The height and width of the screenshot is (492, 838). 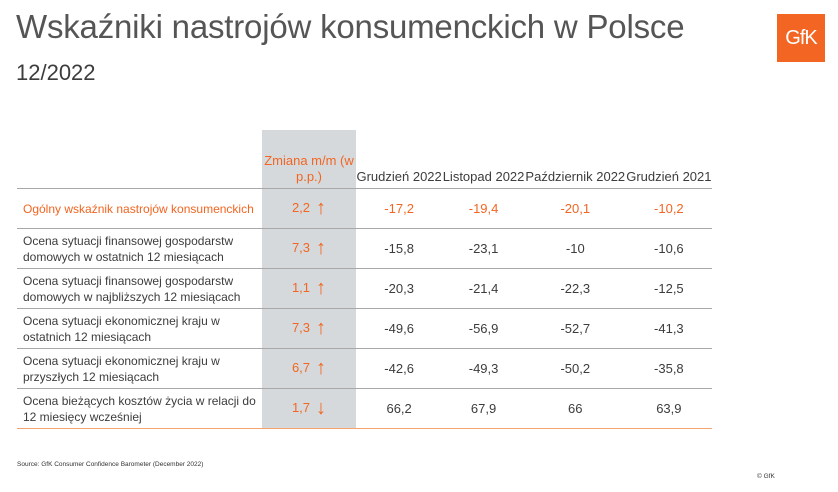 What do you see at coordinates (575, 208) in the screenshot?
I see `value-cell: -20,1` at bounding box center [575, 208].